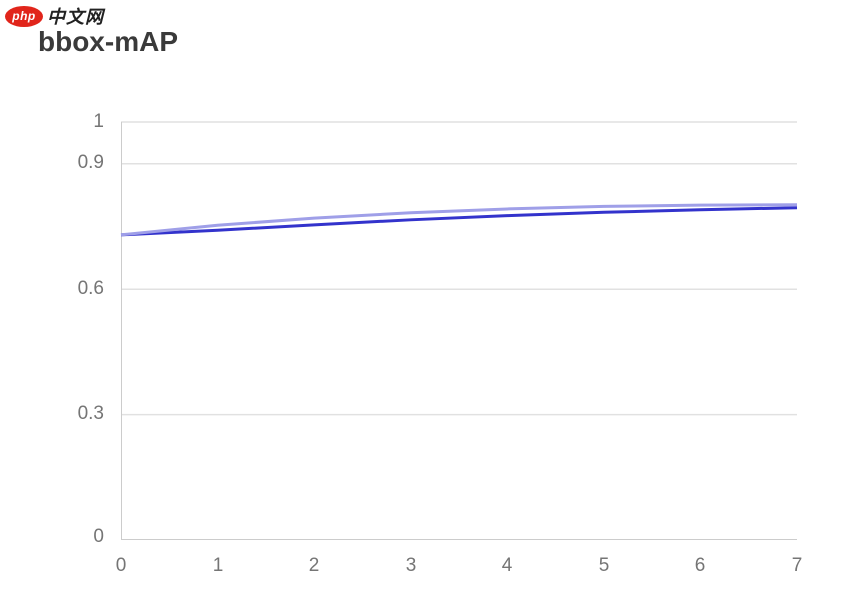 The width and height of the screenshot is (856, 602). I want to click on x-tick-label: 5, so click(604, 565).